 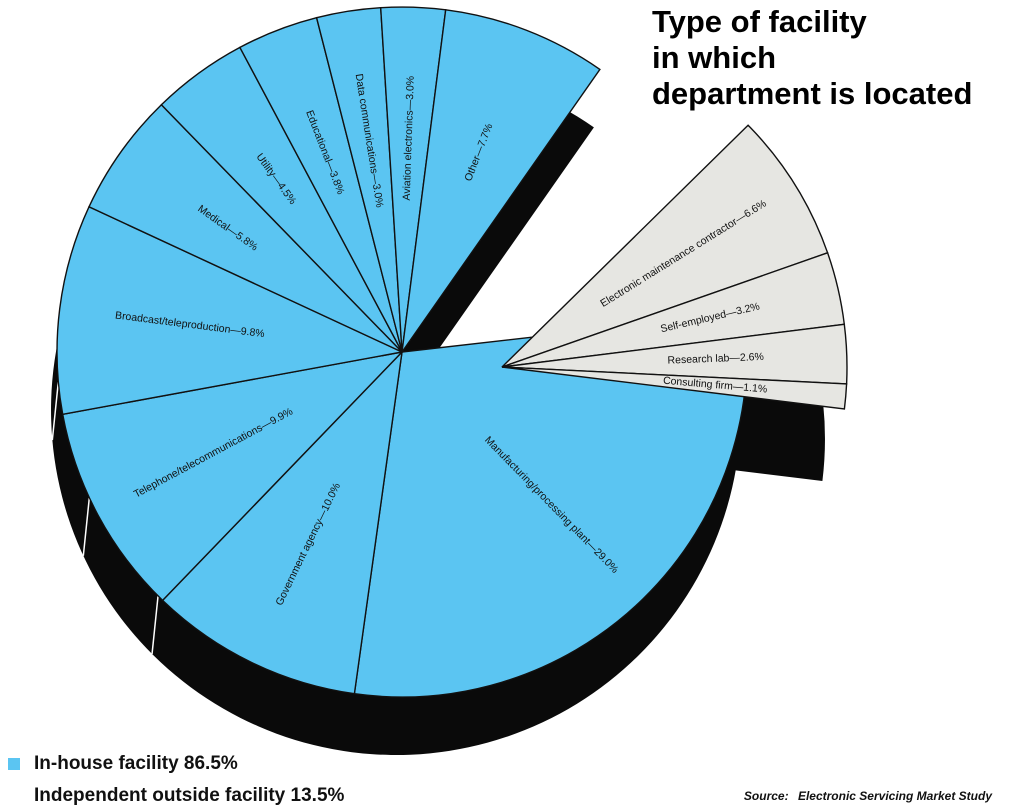 What do you see at coordinates (14, 796) in the screenshot?
I see `legend-swatch-independent` at bounding box center [14, 796].